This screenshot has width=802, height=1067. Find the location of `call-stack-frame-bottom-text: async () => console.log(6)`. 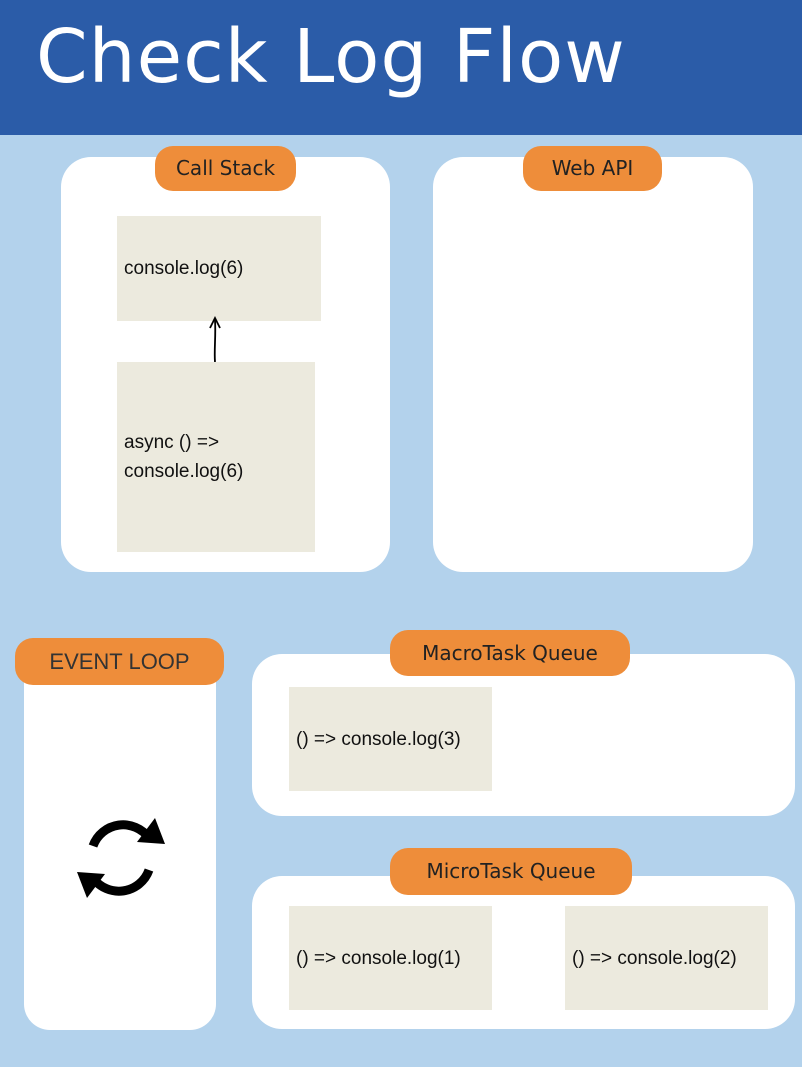

call-stack-frame-bottom-text: async () => console.log(6) is located at coordinates (183, 457).